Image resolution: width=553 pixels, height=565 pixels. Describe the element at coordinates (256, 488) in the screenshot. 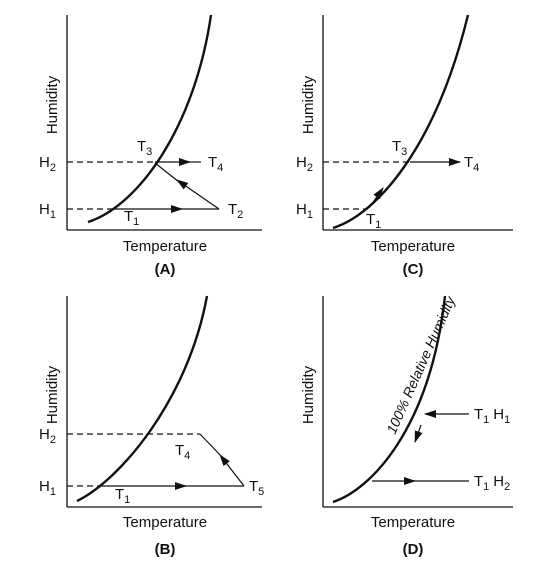

I see `t5-label: T5` at that location.